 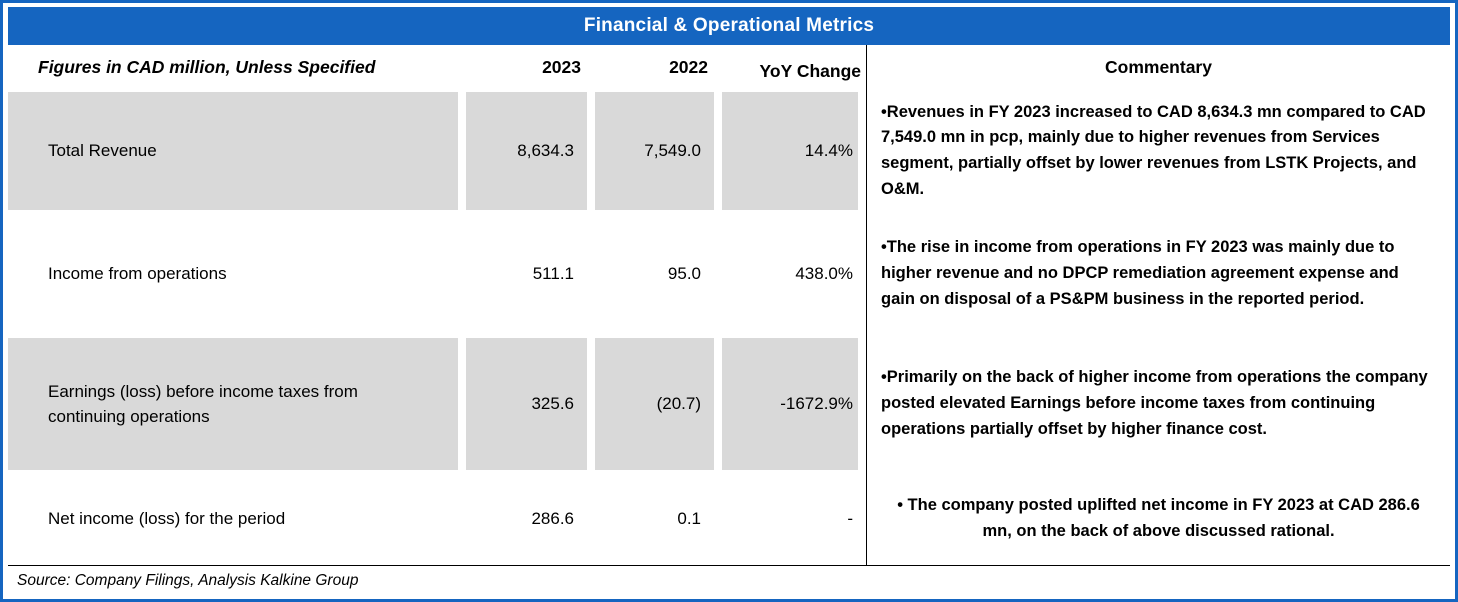 I want to click on value-2023-total-revenue: 8,634.3, so click(x=526, y=151).